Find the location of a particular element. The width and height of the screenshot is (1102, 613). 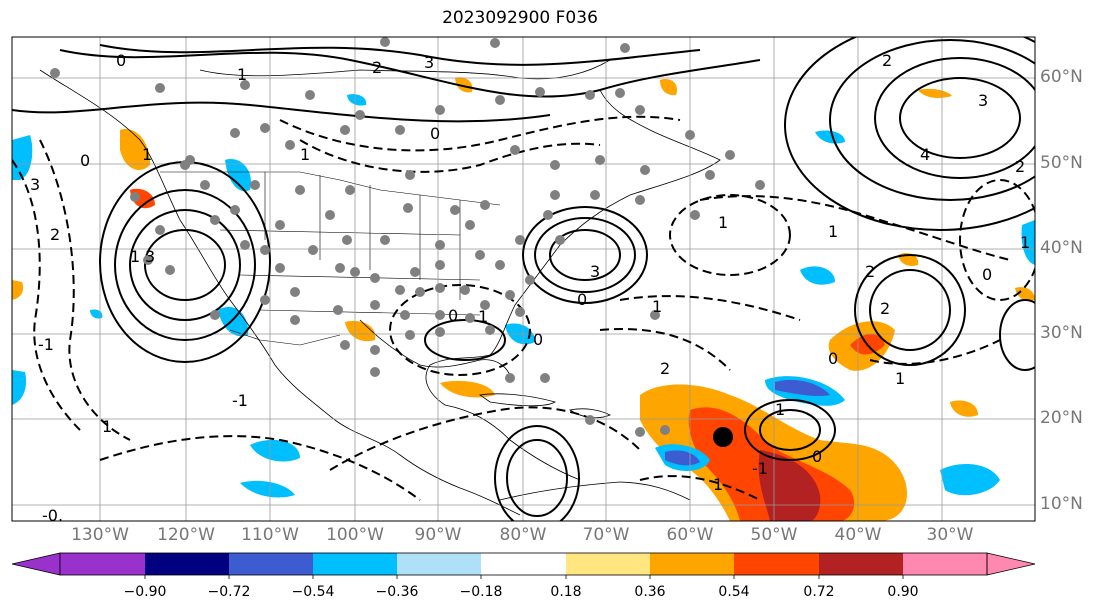

south-america-north is located at coordinates (595, 491).